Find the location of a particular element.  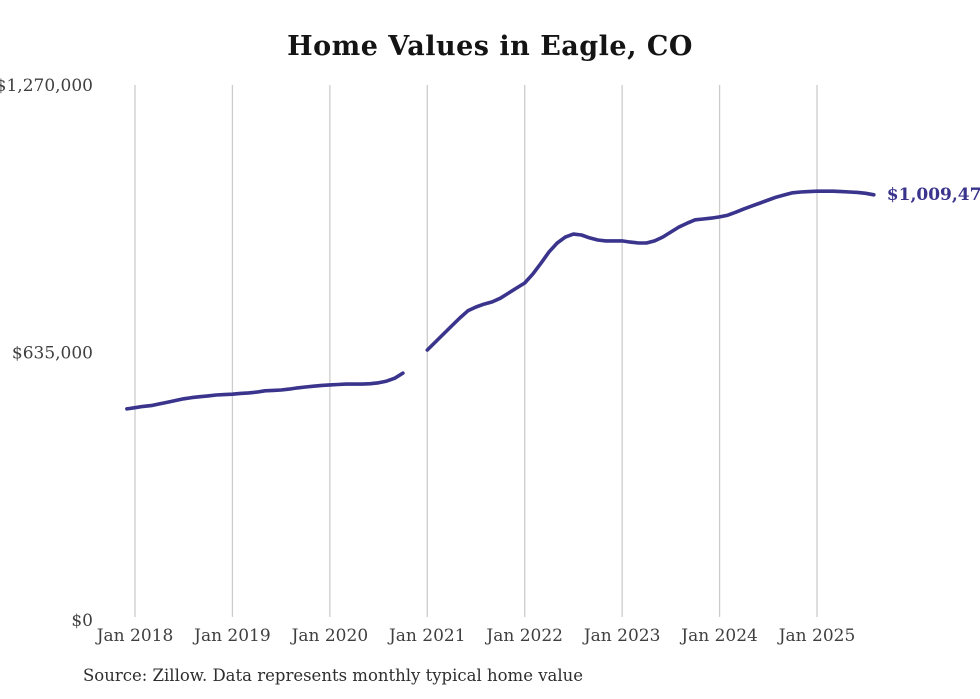

y-axis-labels: $1,270,000 $635,000 $0 is located at coordinates (46, 353).